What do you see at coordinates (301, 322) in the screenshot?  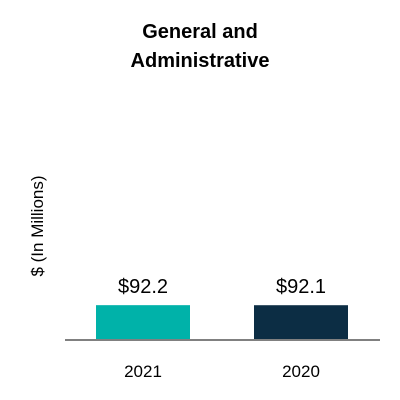 I see `bar-2020` at bounding box center [301, 322].